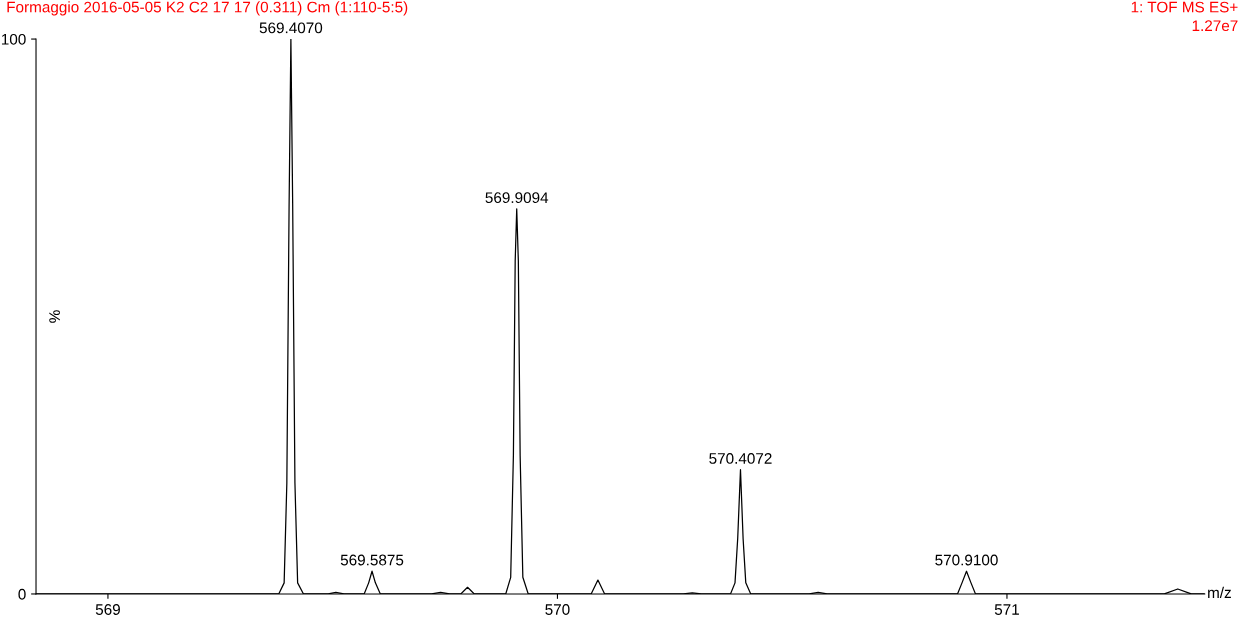 The width and height of the screenshot is (1242, 620). Describe the element at coordinates (107, 609) in the screenshot. I see `x-tick-label: 569` at that location.